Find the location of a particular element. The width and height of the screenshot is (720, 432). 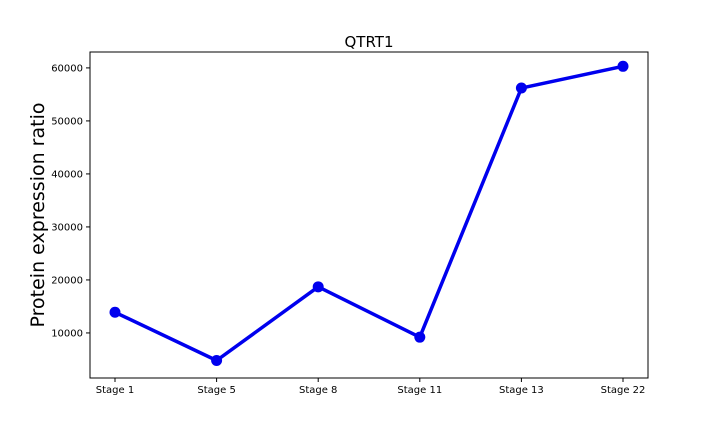

y-tick-label: 60000 is located at coordinates (67, 68).